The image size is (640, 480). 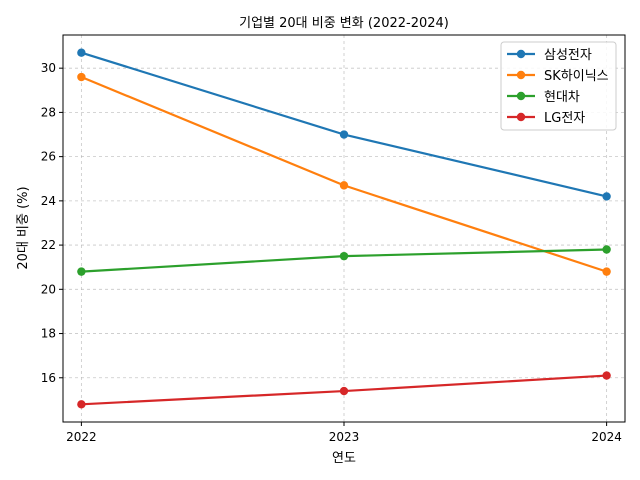 What do you see at coordinates (568, 55) in the screenshot?
I see `legend-label: 삼성전자` at bounding box center [568, 55].